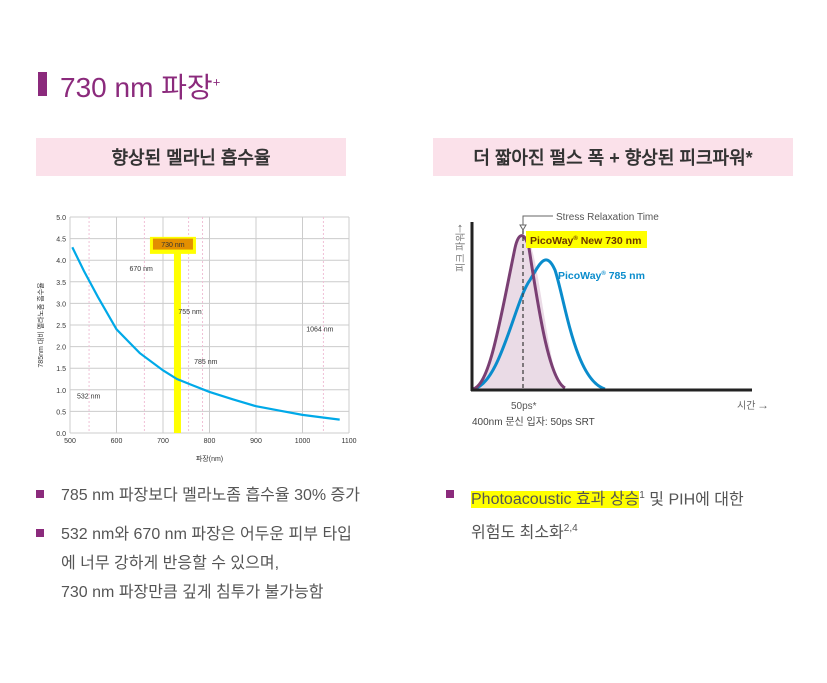 This screenshot has width=827, height=683. I want to click on x-tick-label: 1100, so click(348, 441).